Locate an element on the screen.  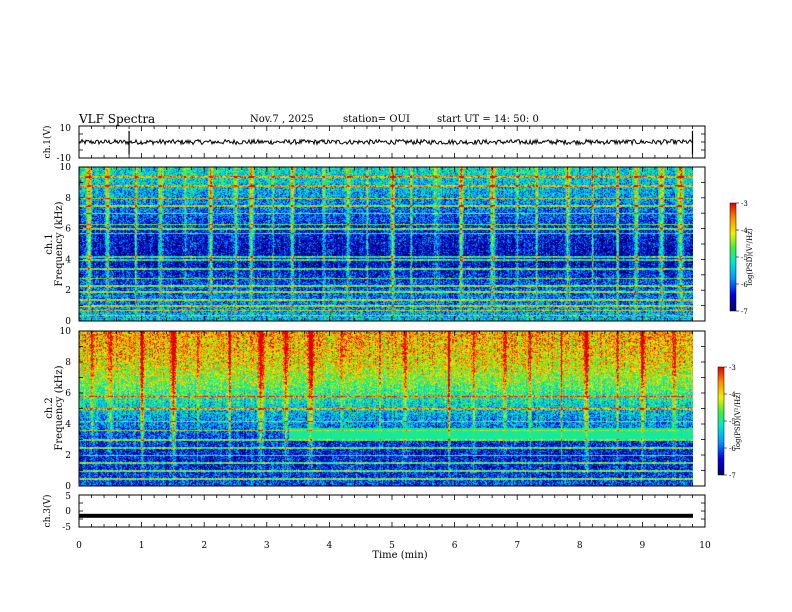
ch3-ytick-middle: 0 is located at coordinates (68, 512).